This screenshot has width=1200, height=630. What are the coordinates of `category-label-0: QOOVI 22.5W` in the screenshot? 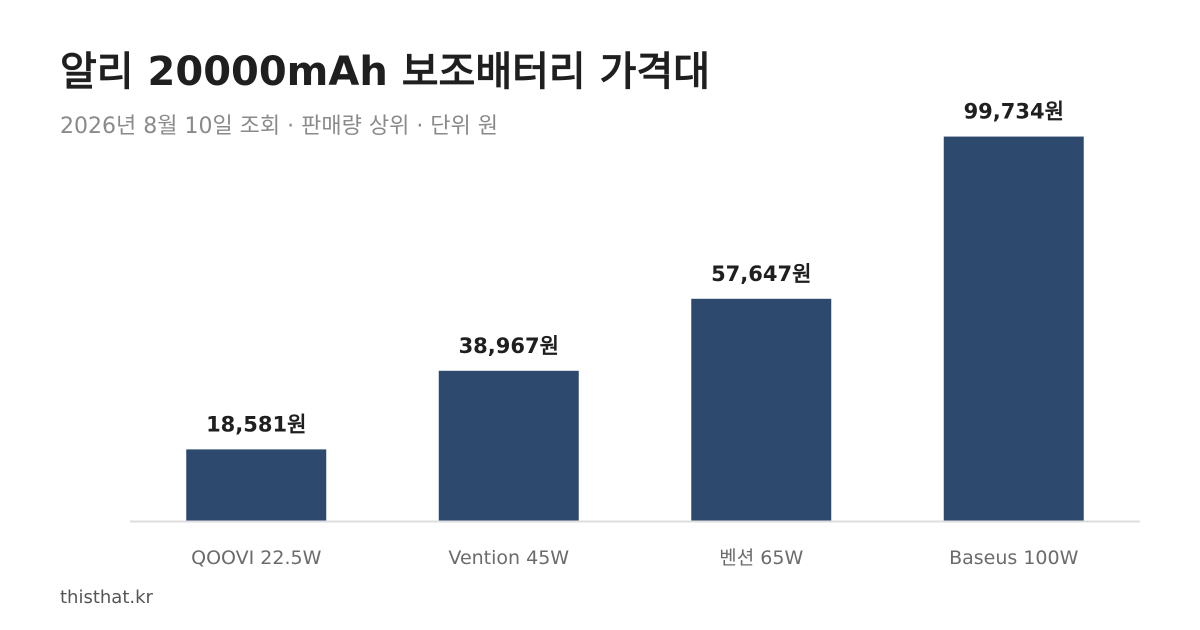 It's located at (256, 558).